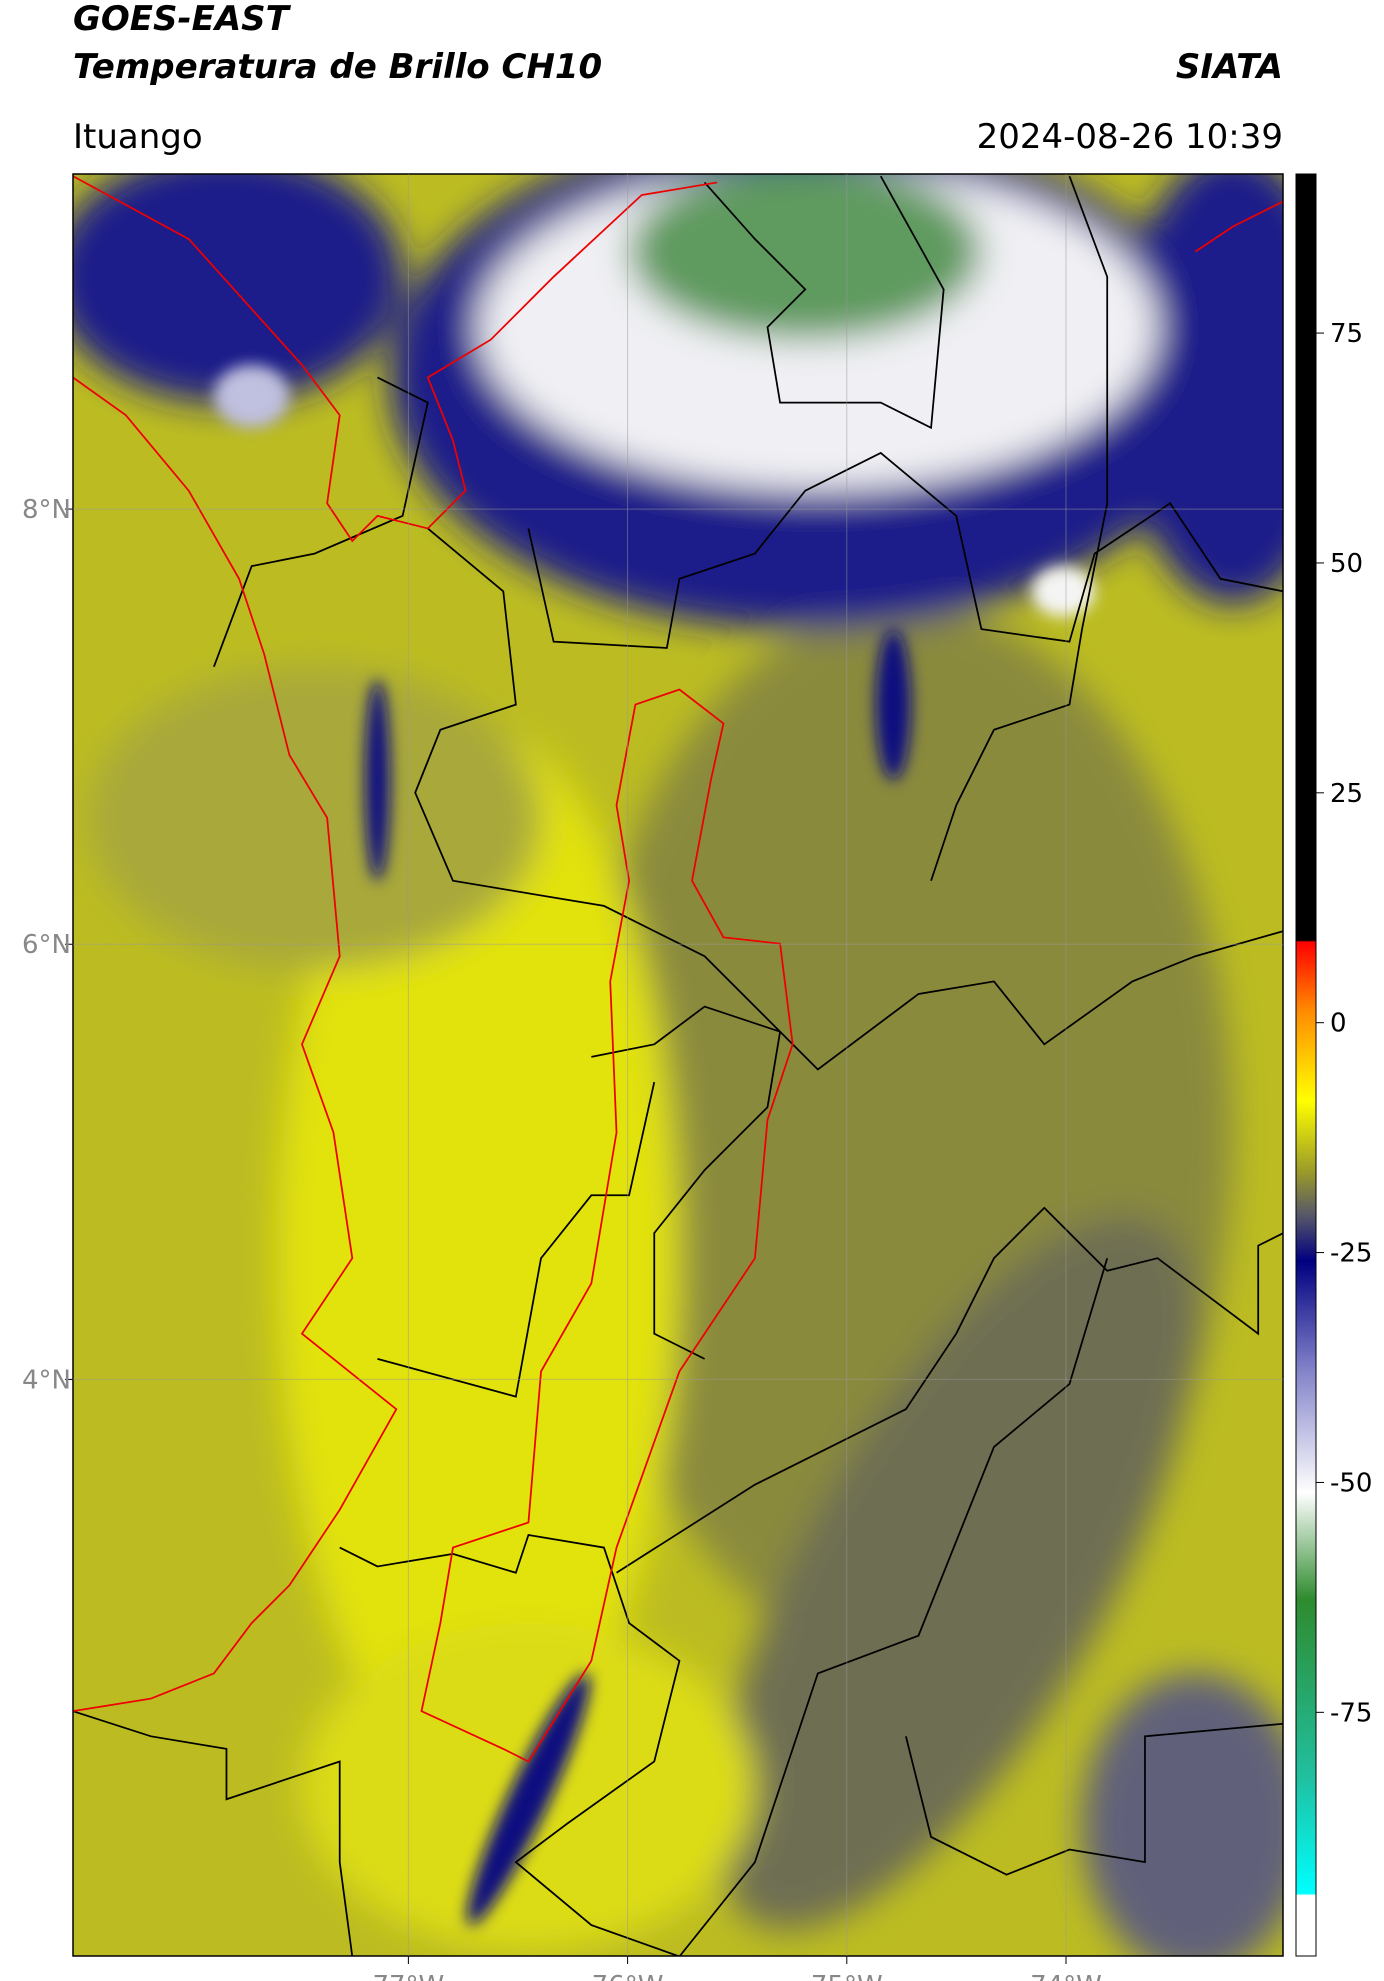  Describe the element at coordinates (46, 1380) in the screenshot. I see `y-tick-label: 4°N` at that location.